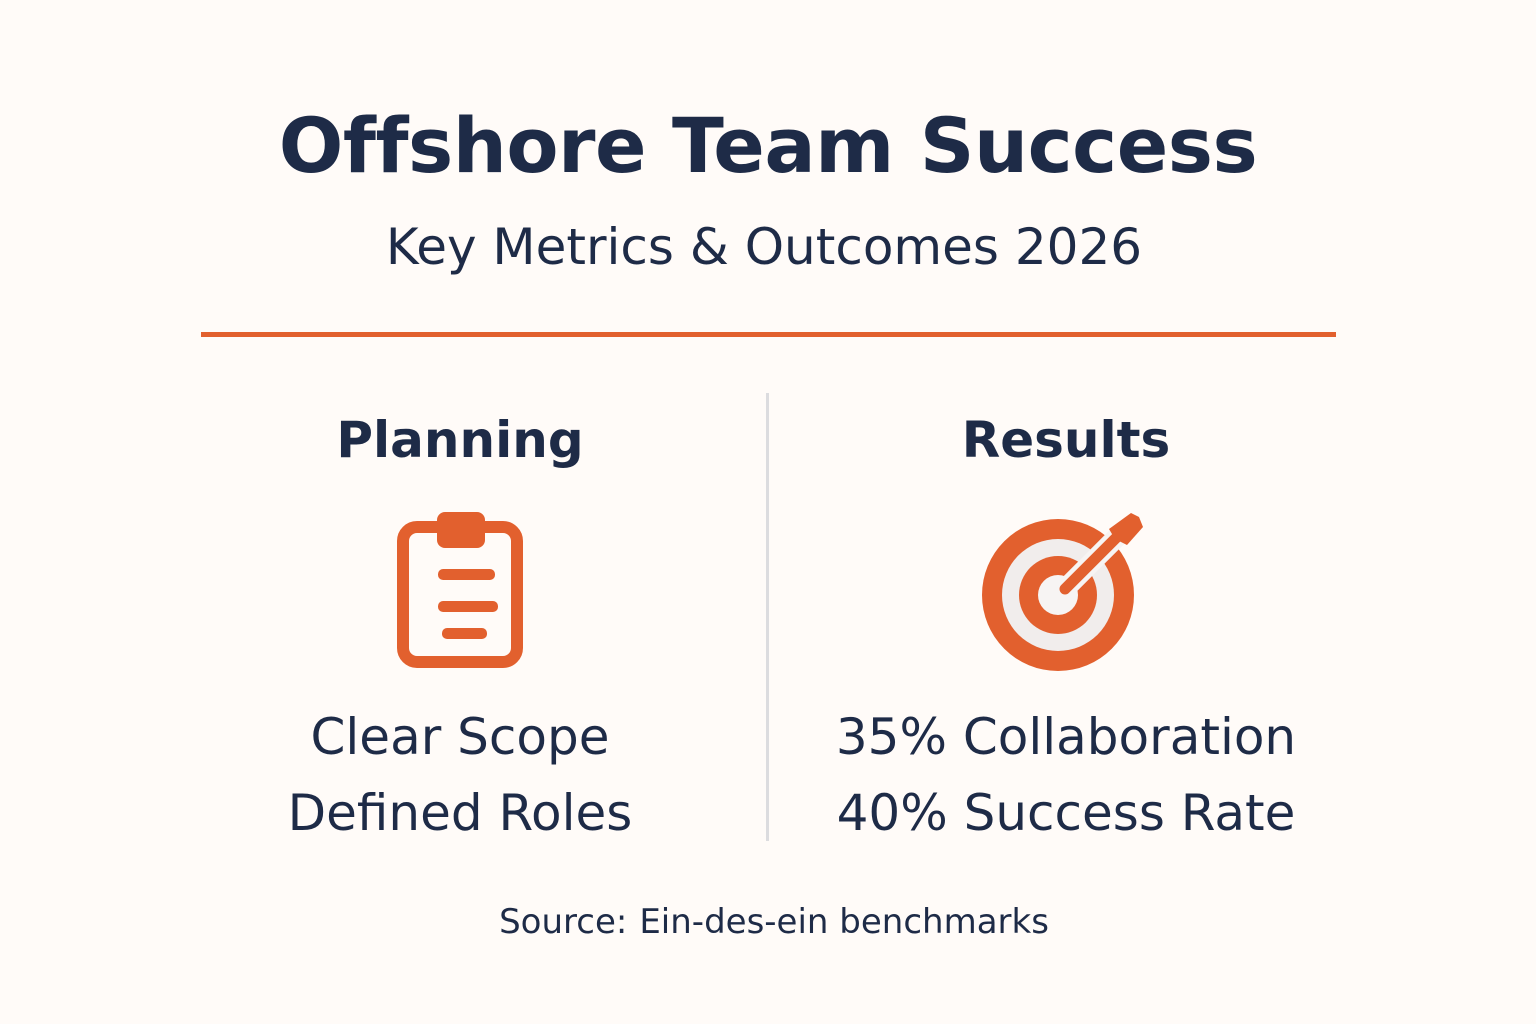  Describe the element at coordinates (844, 922) in the screenshot. I see `source-value: Ein-des-ein benchmarks` at that location.